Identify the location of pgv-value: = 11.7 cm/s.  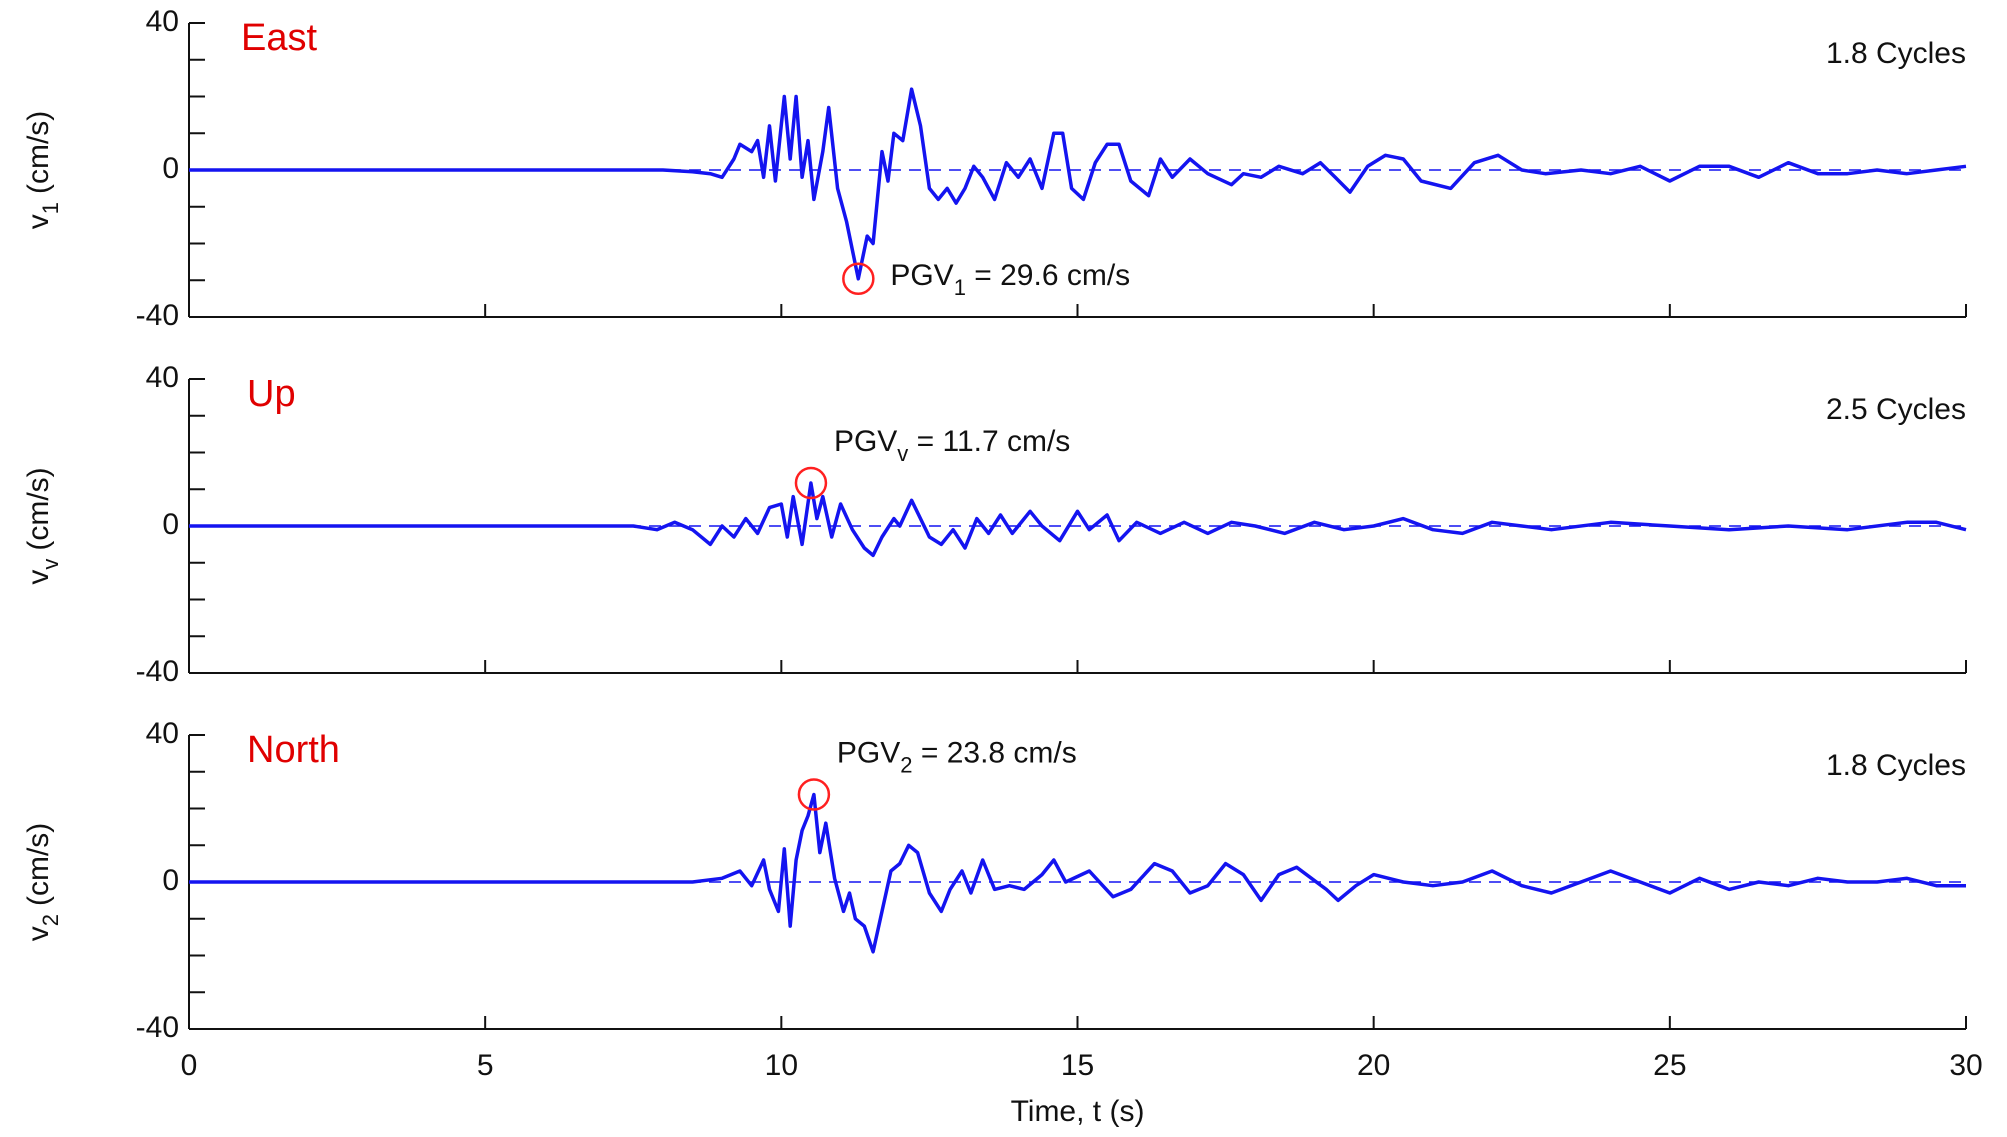
(989, 441).